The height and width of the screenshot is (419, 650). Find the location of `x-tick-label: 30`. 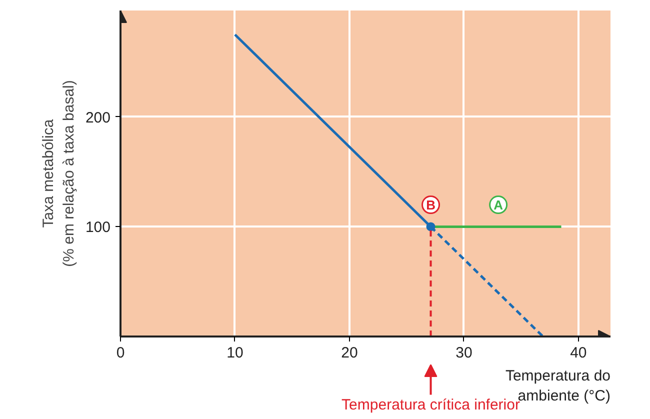

x-tick-label: 30 is located at coordinates (464, 353).